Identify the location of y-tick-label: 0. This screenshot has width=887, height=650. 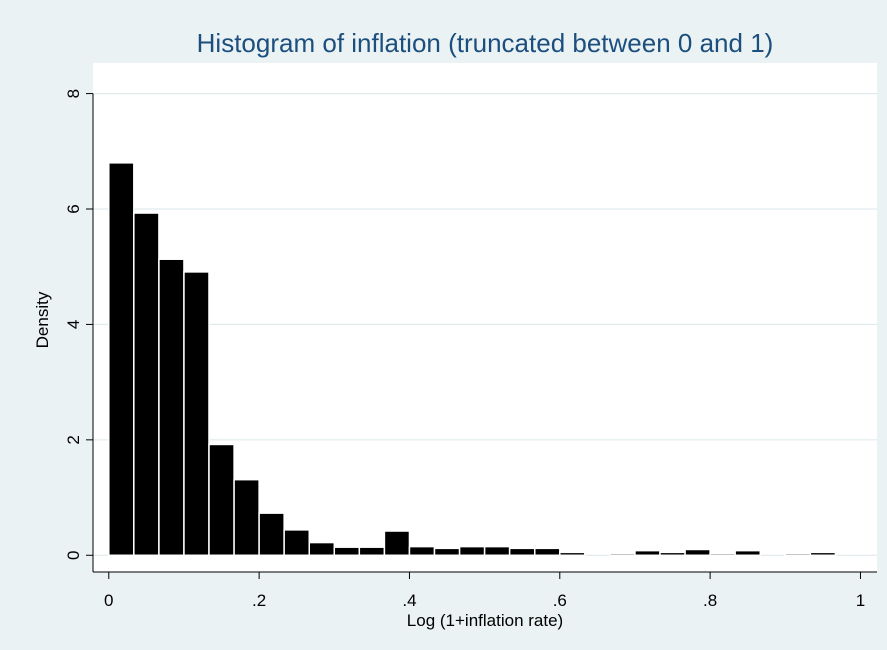
(73, 555).